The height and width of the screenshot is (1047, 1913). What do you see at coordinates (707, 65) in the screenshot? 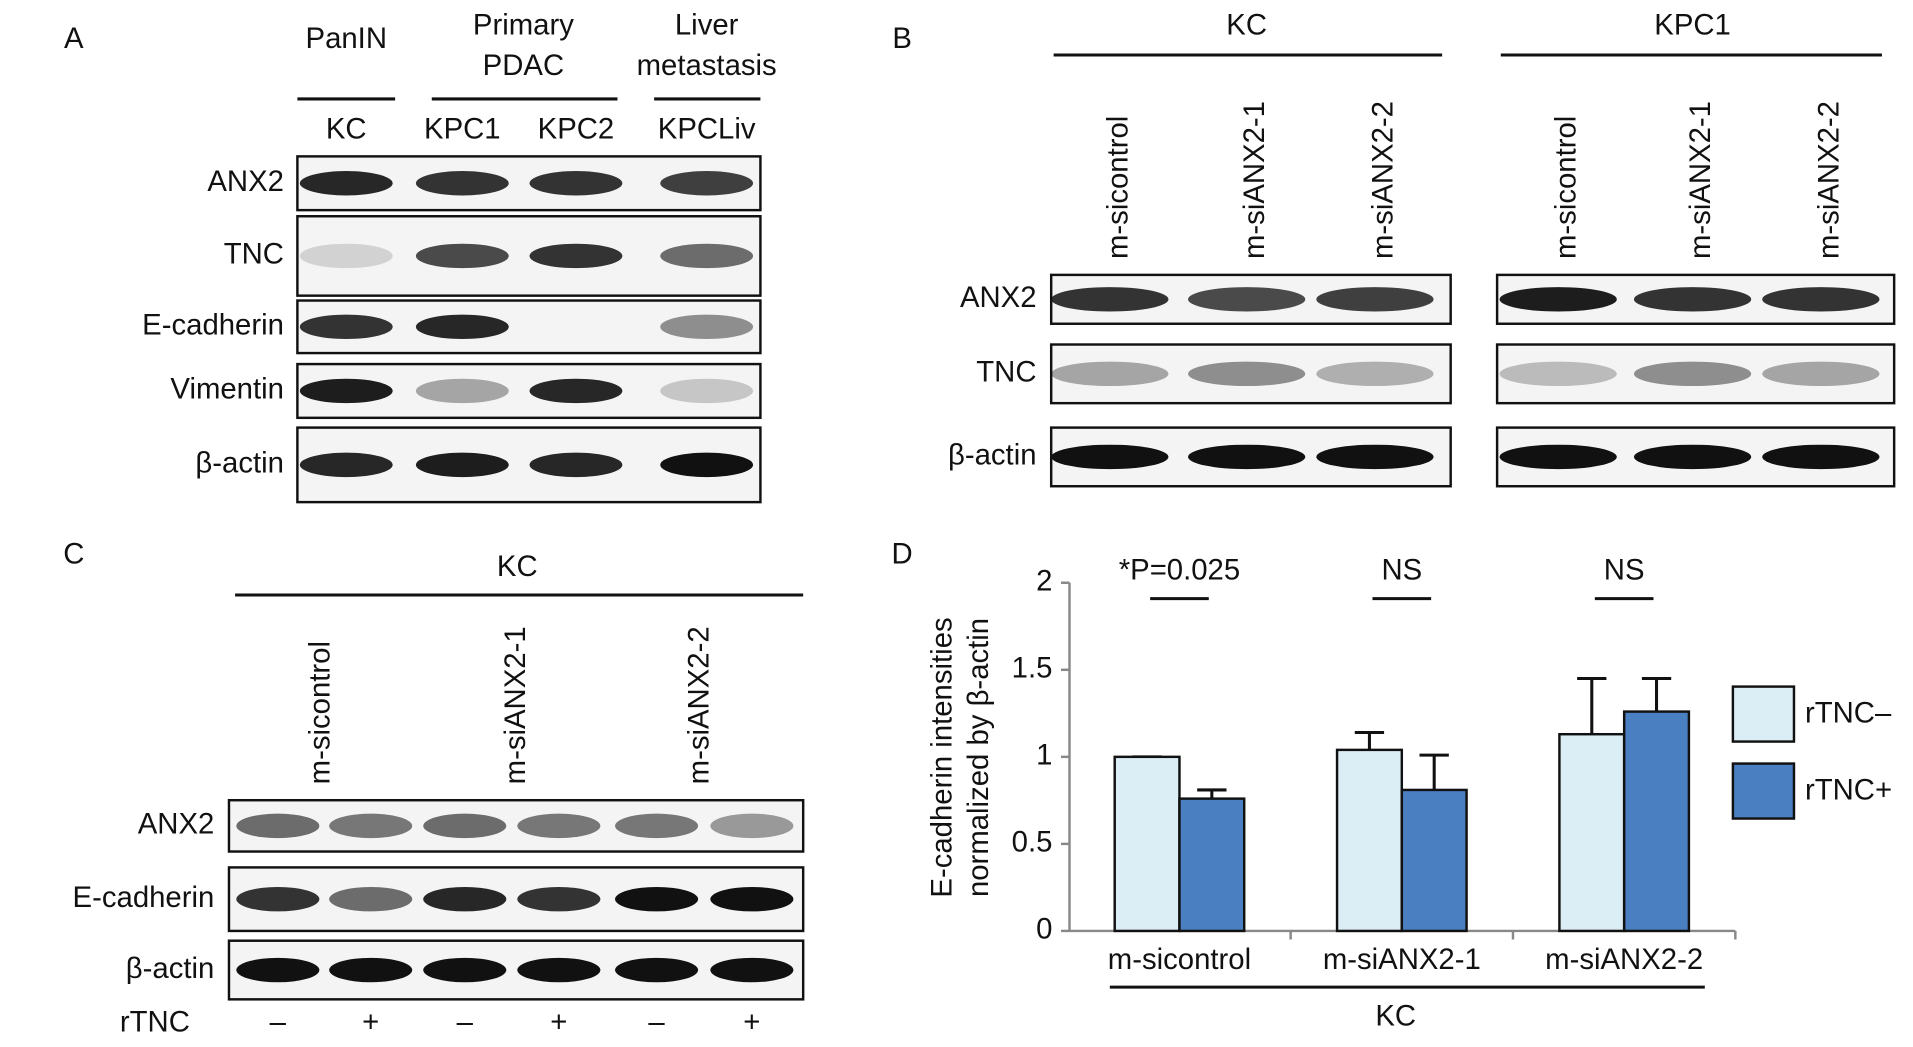
I see `group-label: metastasis` at bounding box center [707, 65].